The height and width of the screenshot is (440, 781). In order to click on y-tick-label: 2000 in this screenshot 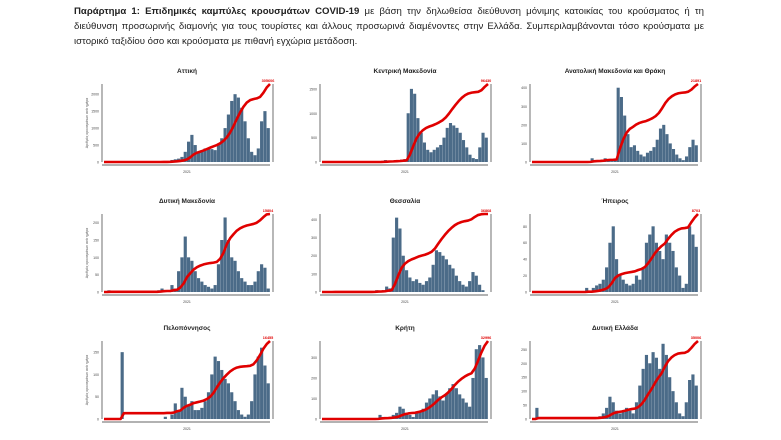, I will do `click(95, 95)`.